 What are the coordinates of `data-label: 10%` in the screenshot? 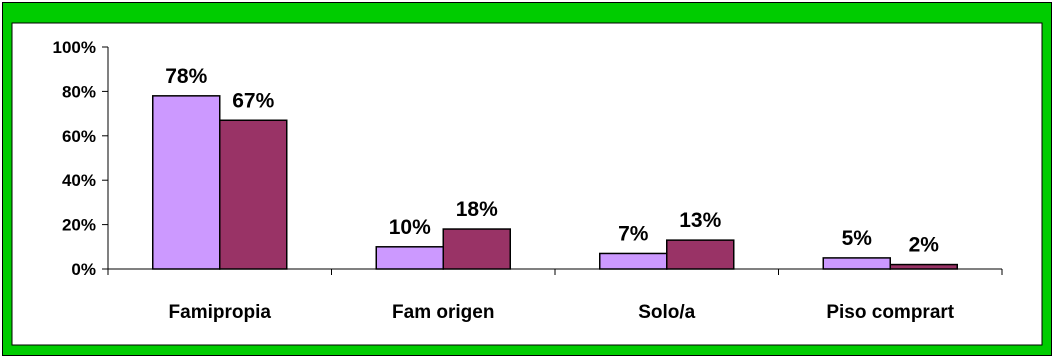 It's located at (410, 227).